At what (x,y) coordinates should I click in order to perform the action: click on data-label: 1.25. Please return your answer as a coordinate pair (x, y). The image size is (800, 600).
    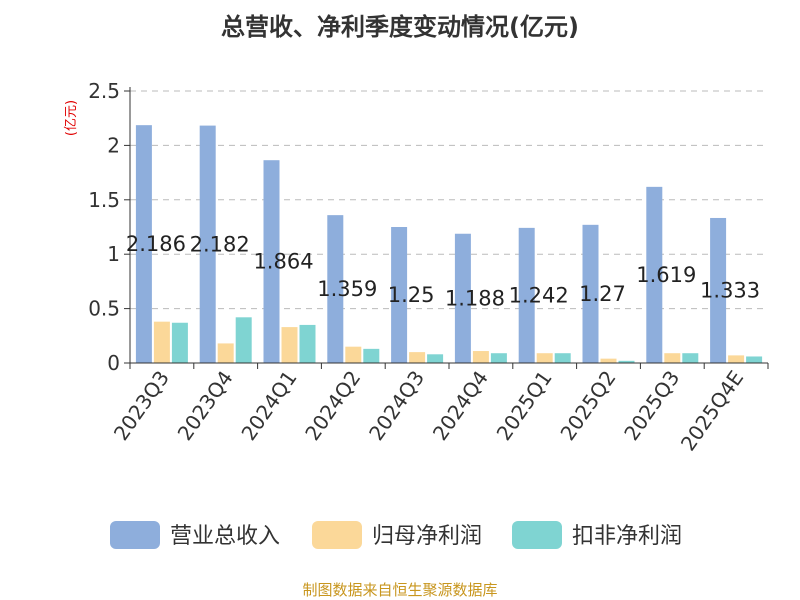
    Looking at the image, I should click on (411, 295).